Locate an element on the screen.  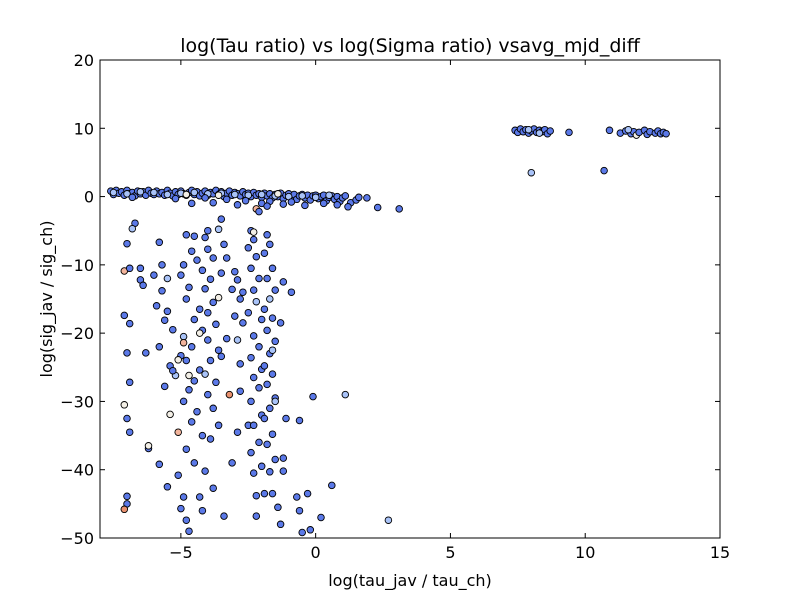
y-tick-label: −50 is located at coordinates (77, 538).